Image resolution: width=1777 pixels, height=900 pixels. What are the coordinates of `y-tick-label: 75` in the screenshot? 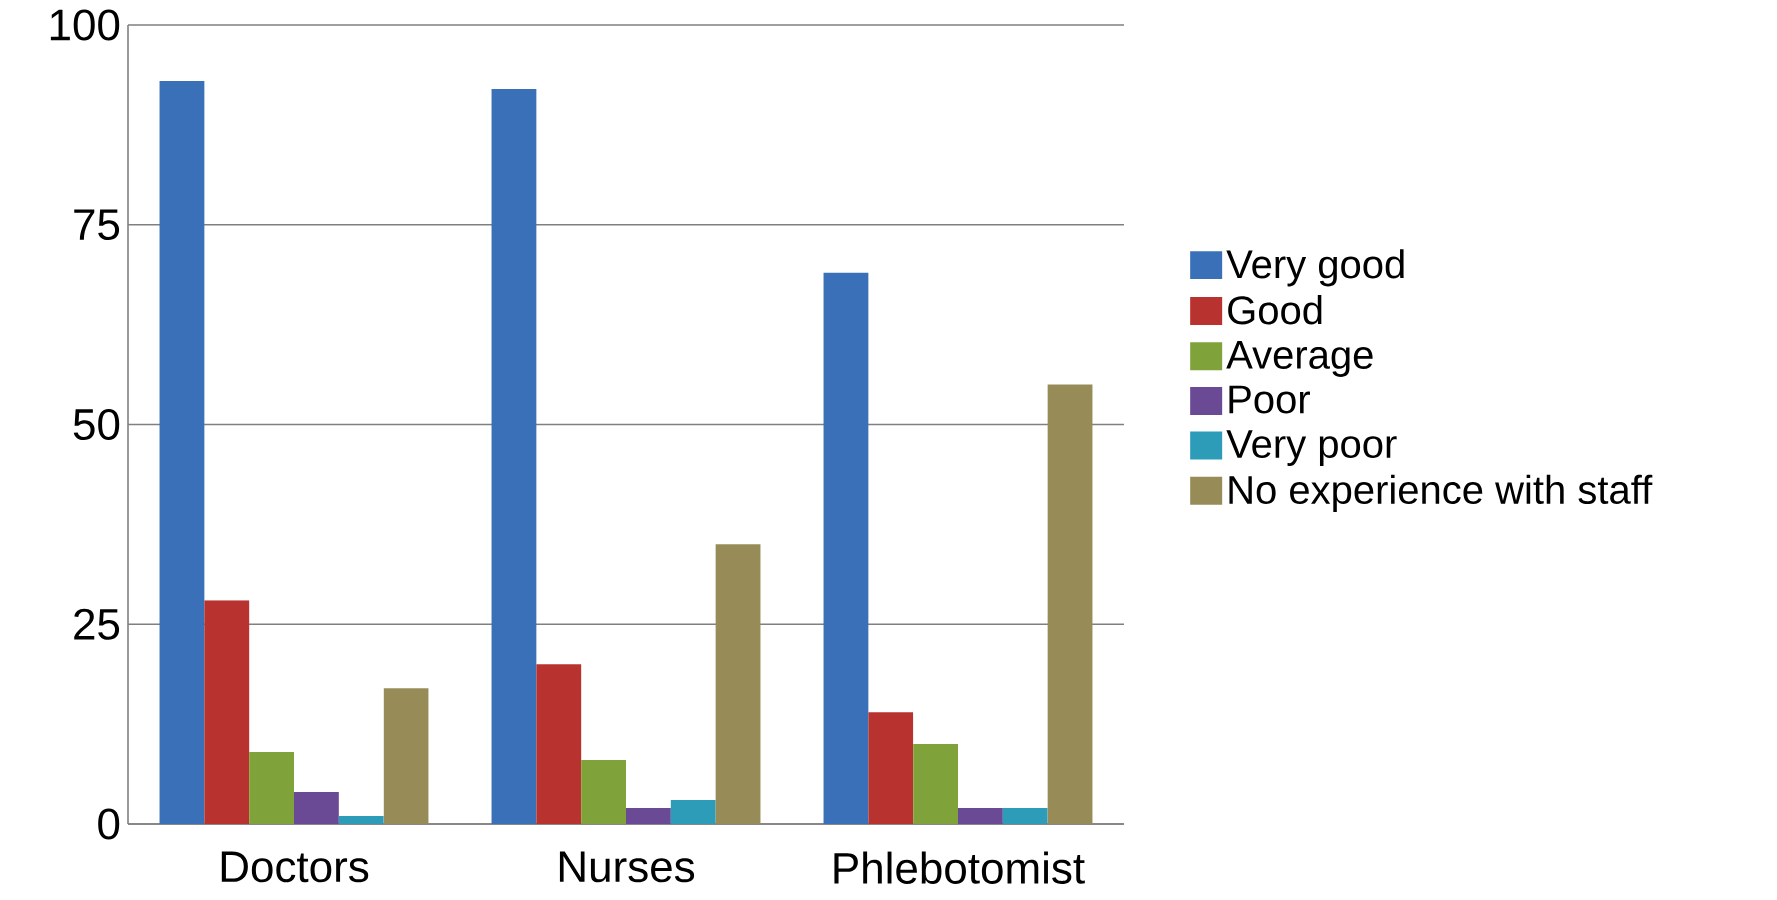 It's located at (97, 225).